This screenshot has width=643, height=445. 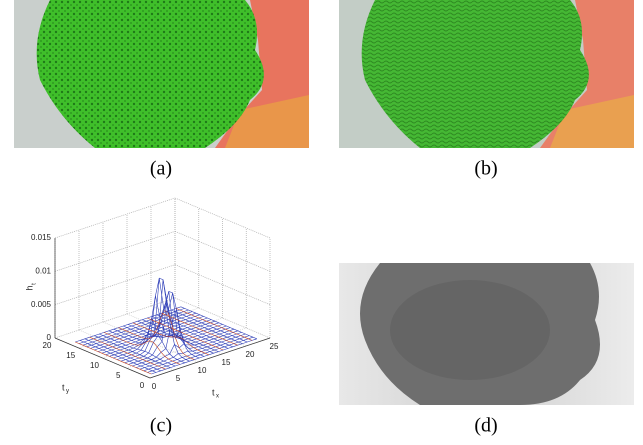 What do you see at coordinates (274, 346) in the screenshot?
I see `x-tick-label: 25` at bounding box center [274, 346].